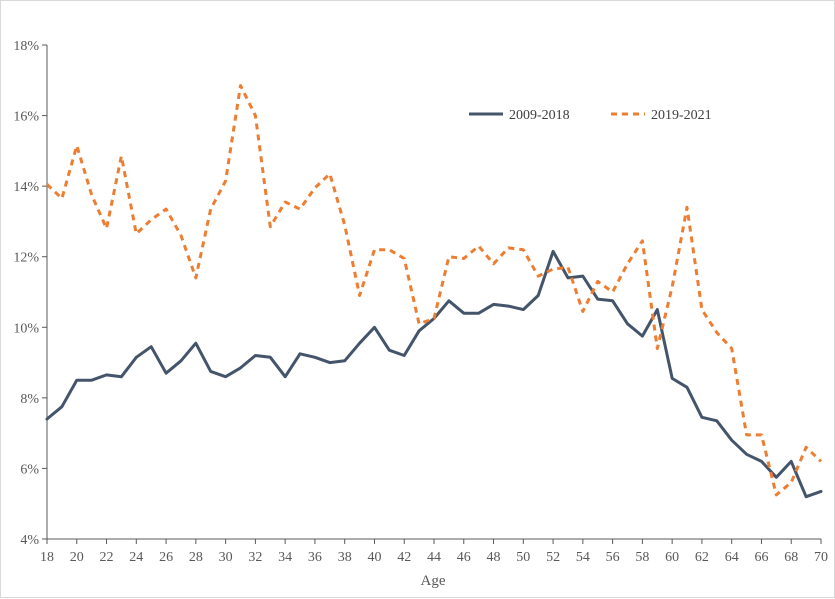 Image resolution: width=835 pixels, height=599 pixels. Describe the element at coordinates (26, 258) in the screenshot. I see `y-tick-label: 12%` at that location.